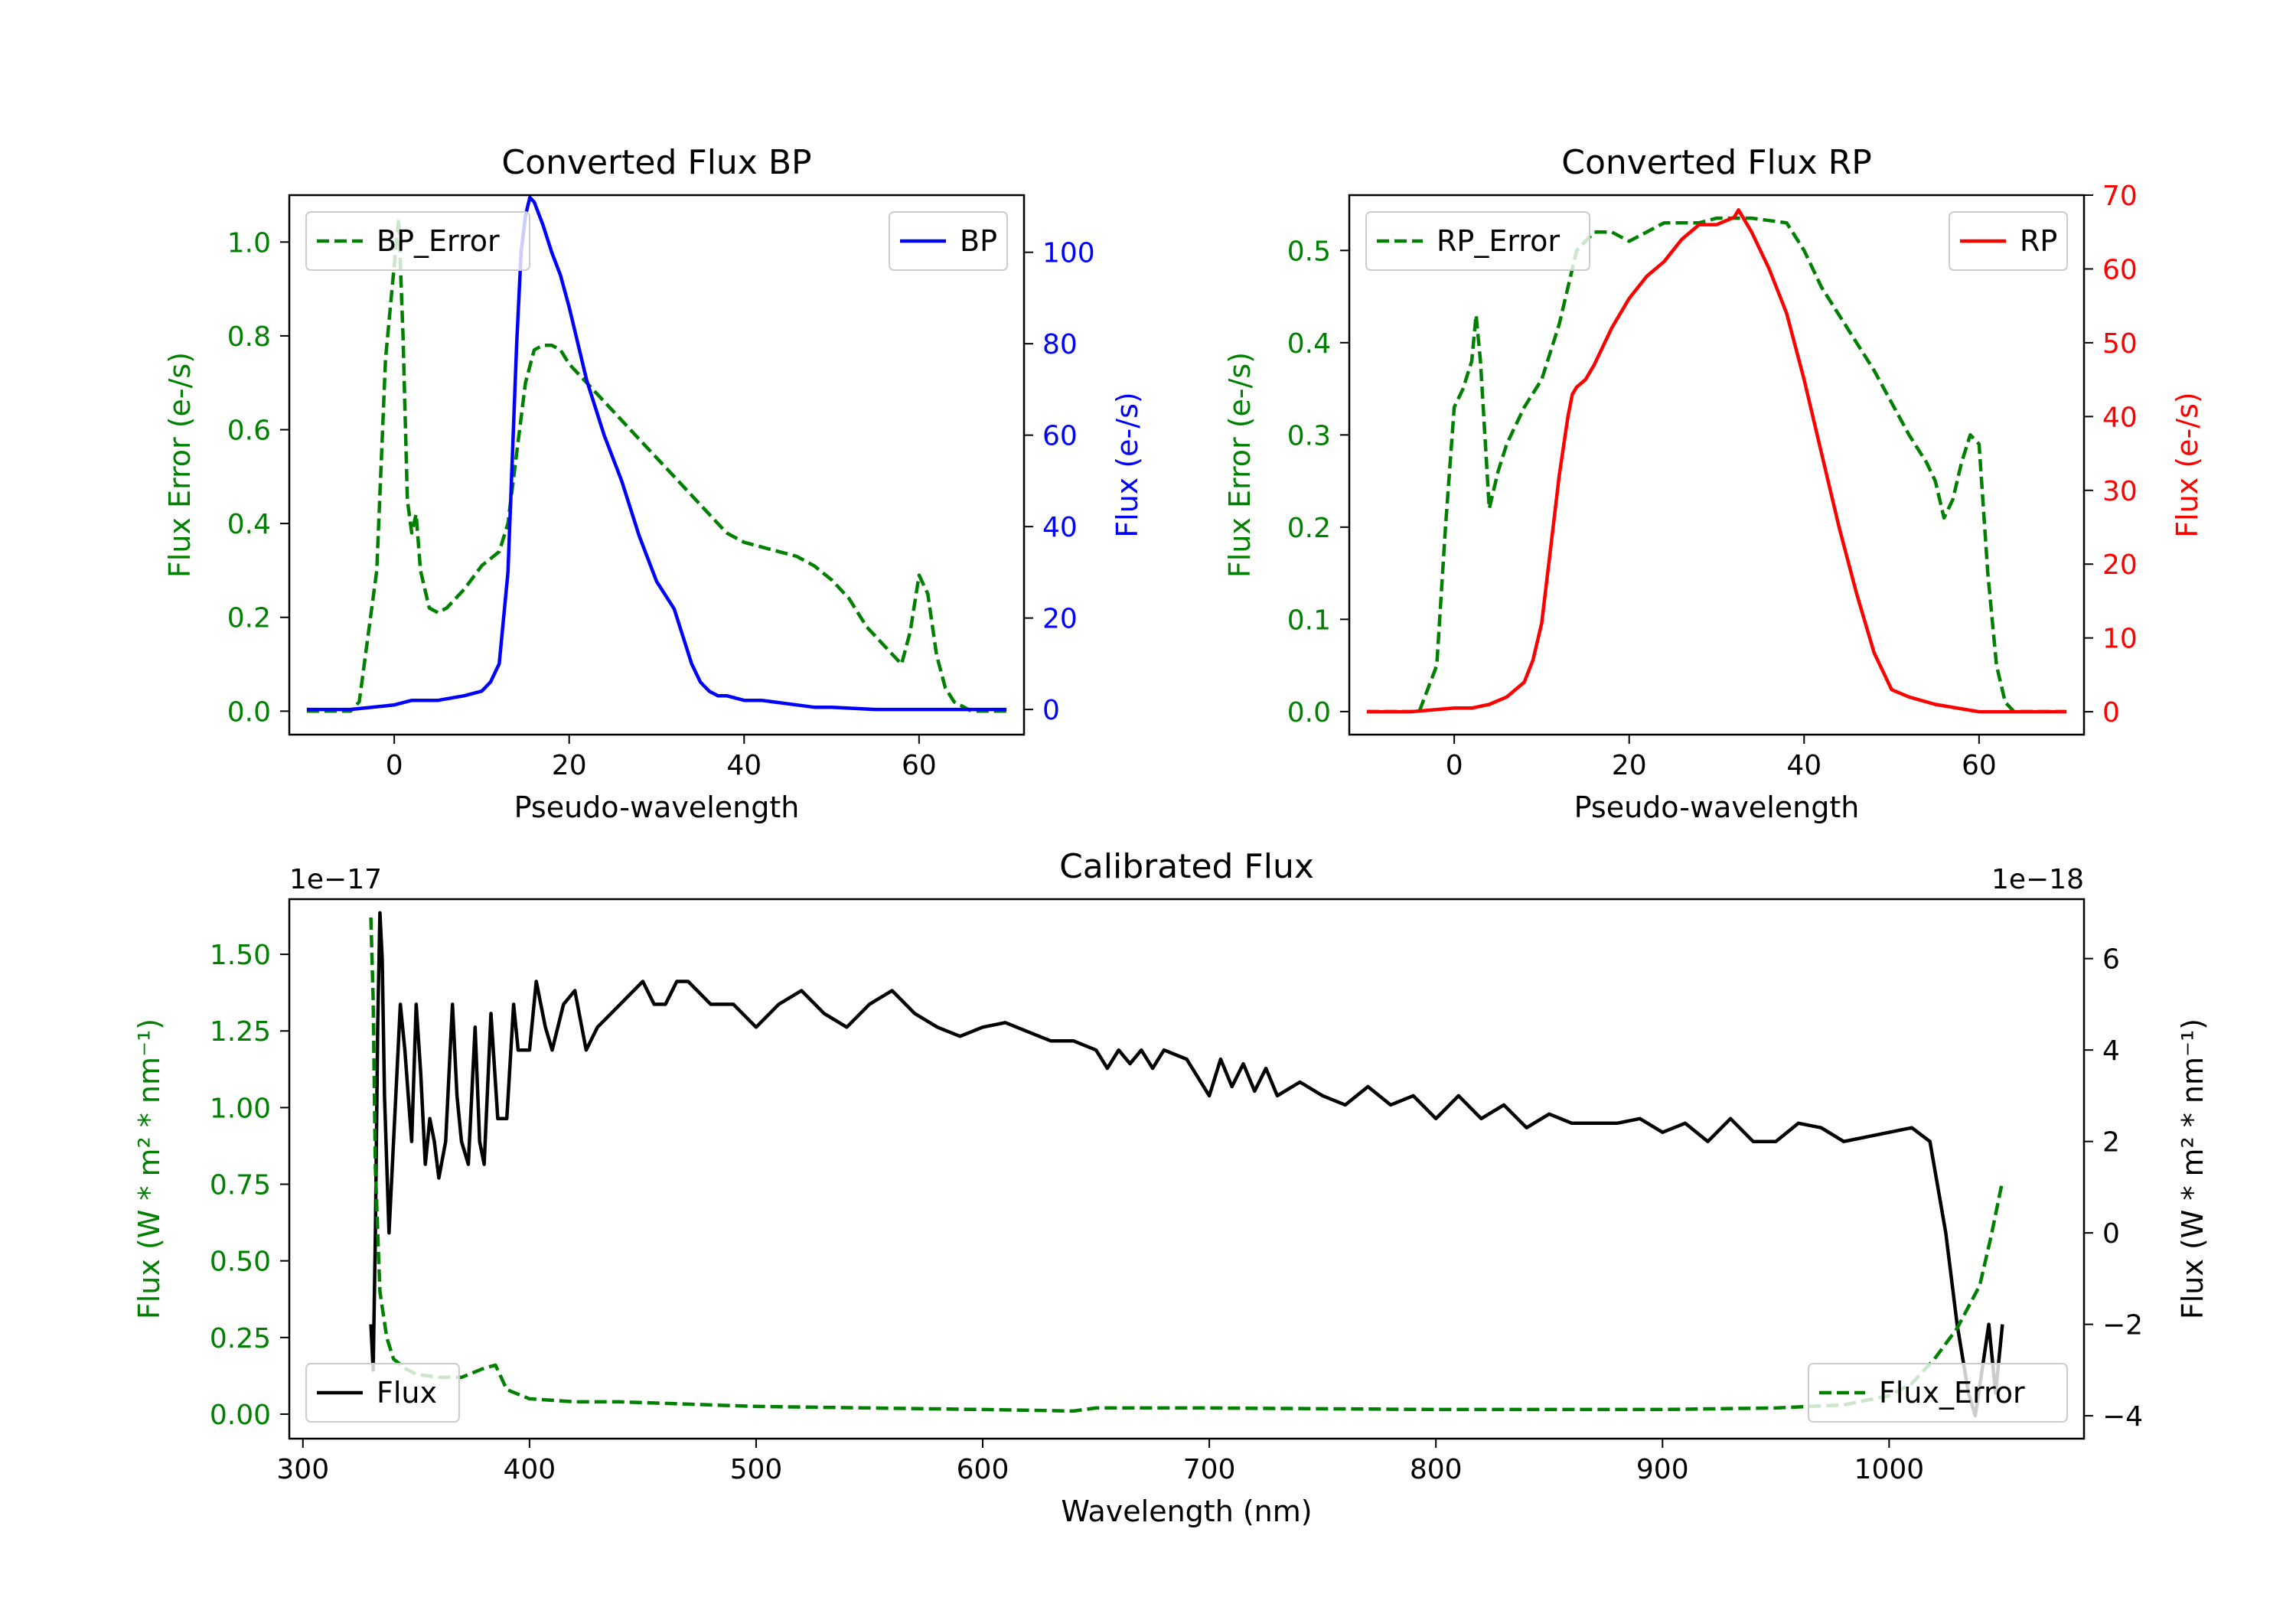  Describe the element at coordinates (240, 1415) in the screenshot. I see `left-y-tick-label: 0.00` at that location.